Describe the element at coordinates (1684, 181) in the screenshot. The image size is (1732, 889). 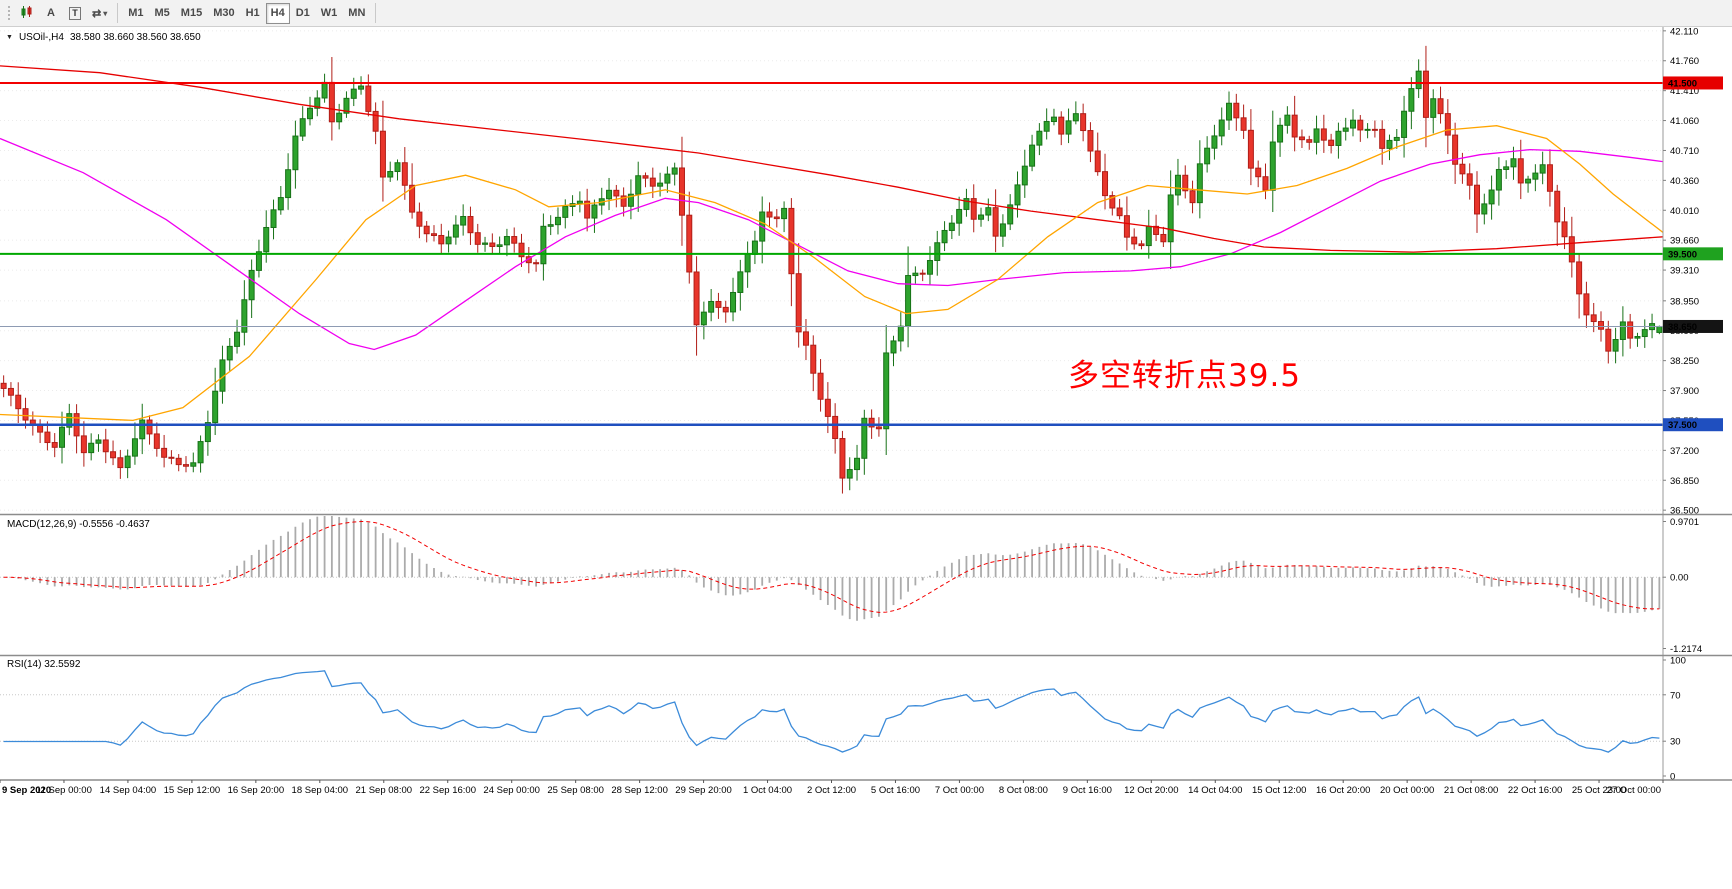
I see `price-tick-label: 40.360` at that location.